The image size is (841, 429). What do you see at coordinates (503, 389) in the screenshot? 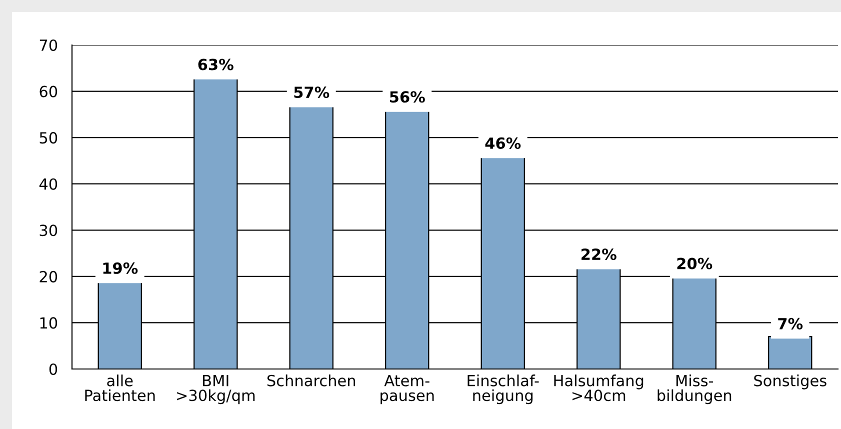
I see `x-tick-label: Einschlaf- neigung` at bounding box center [503, 389].